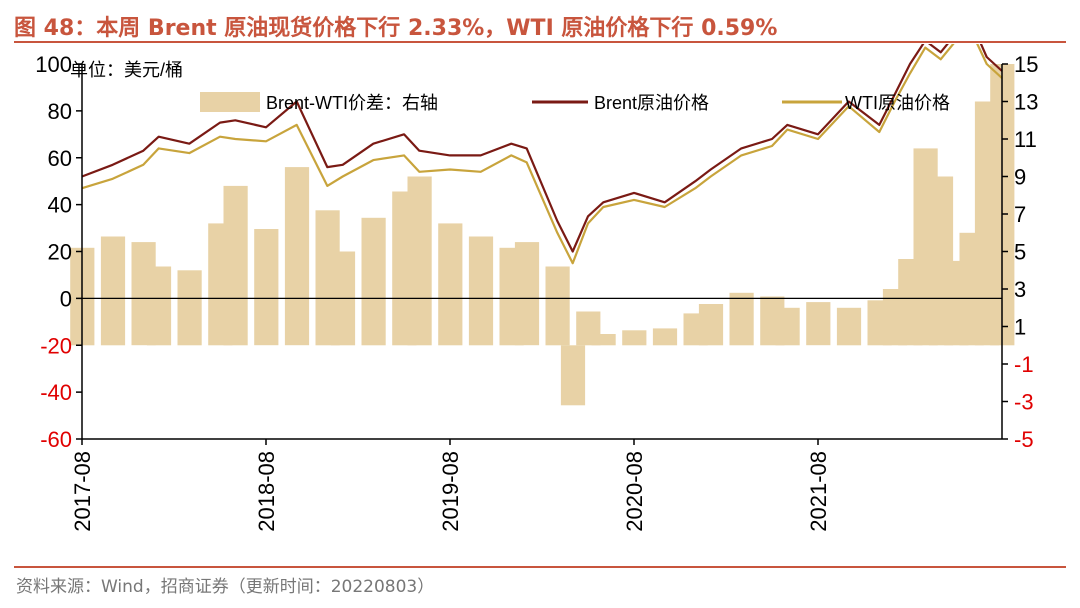 The image size is (1080, 608). Describe the element at coordinates (1024, 364) in the screenshot. I see `right-tick-label: -1` at that location.